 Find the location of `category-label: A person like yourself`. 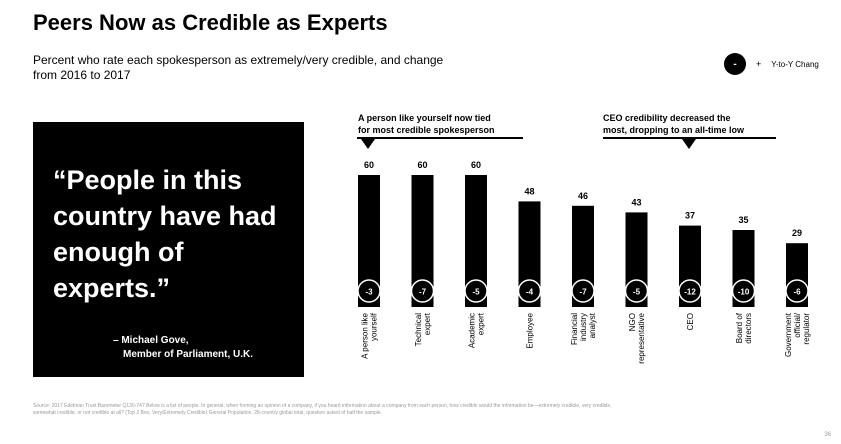

category-label: A person like yourself is located at coordinates (370, 335).